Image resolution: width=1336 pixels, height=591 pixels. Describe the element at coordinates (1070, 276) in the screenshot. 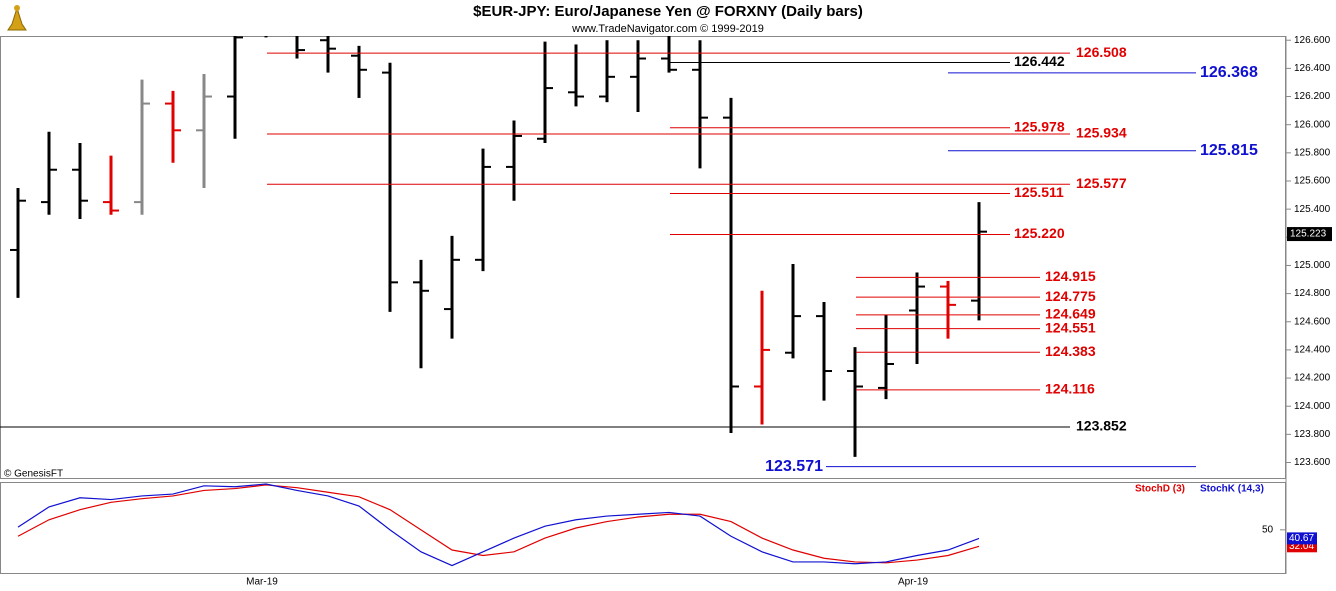

I see `level-label: 124.915` at that location.